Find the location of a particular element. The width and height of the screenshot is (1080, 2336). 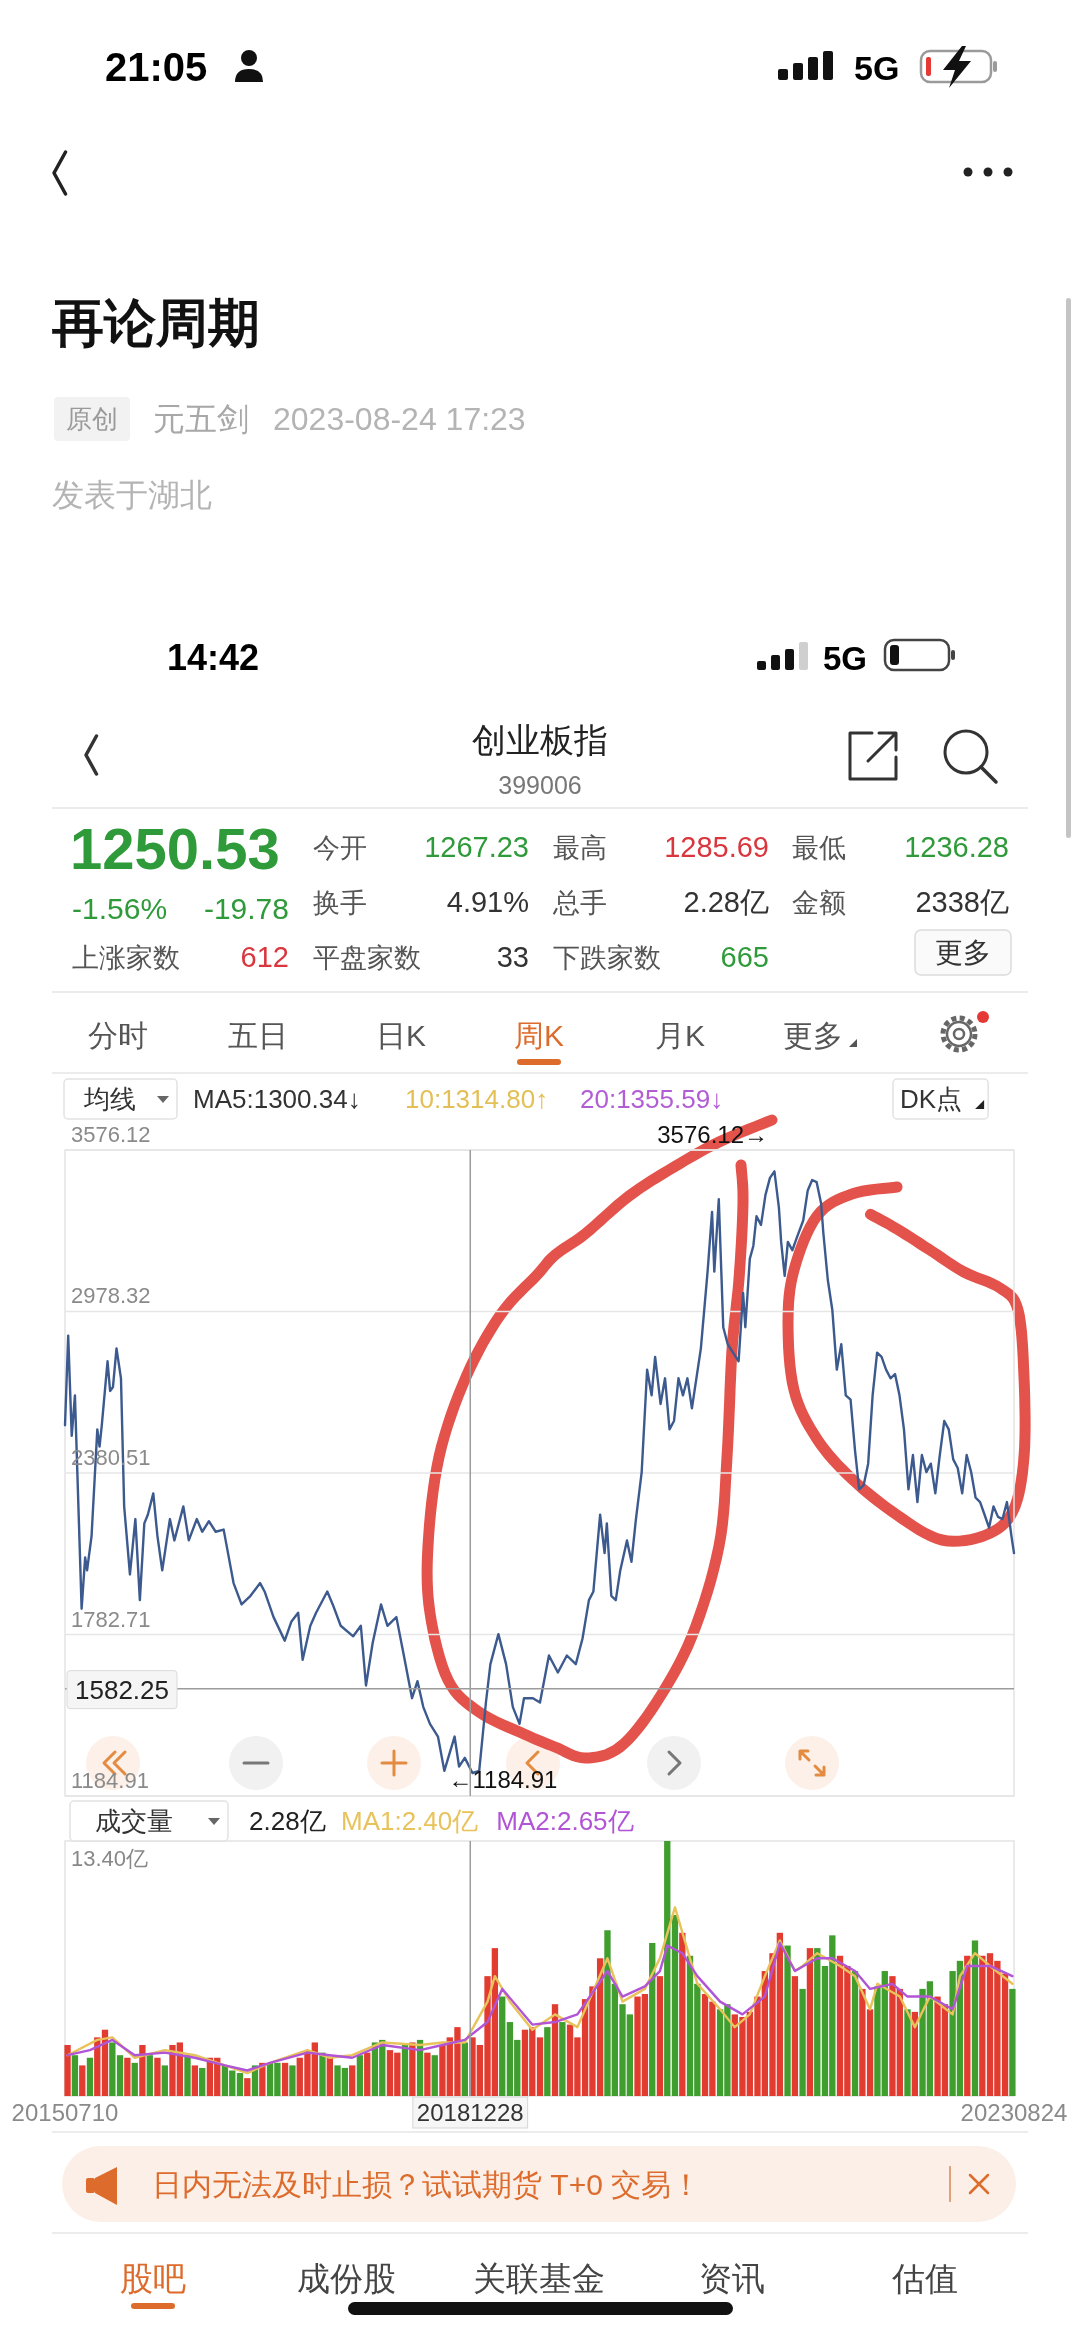

text: 2338亿 is located at coordinates (962, 902).